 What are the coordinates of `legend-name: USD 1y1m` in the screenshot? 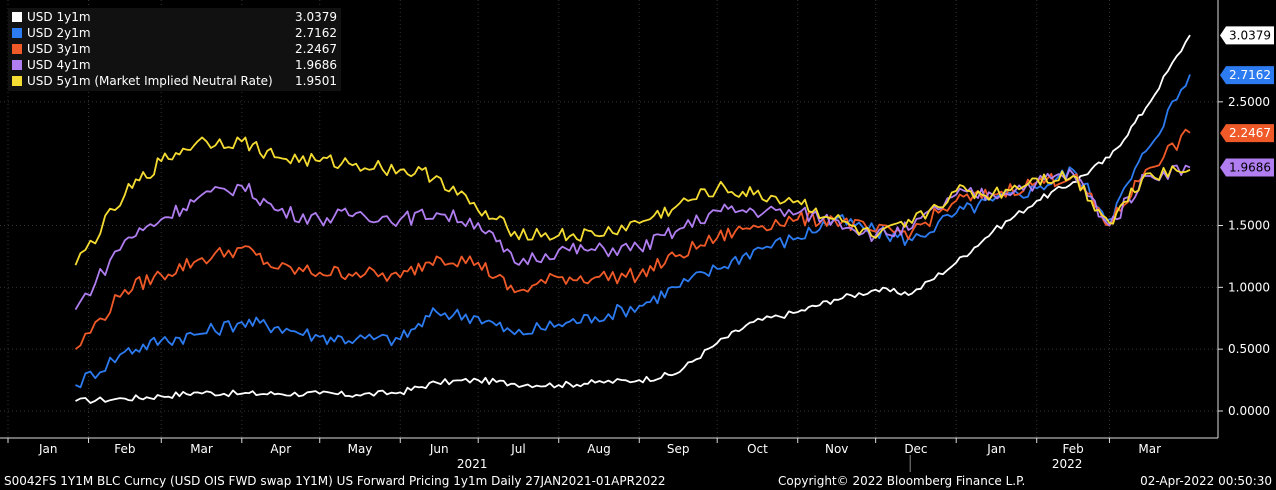 It's located at (59, 17).